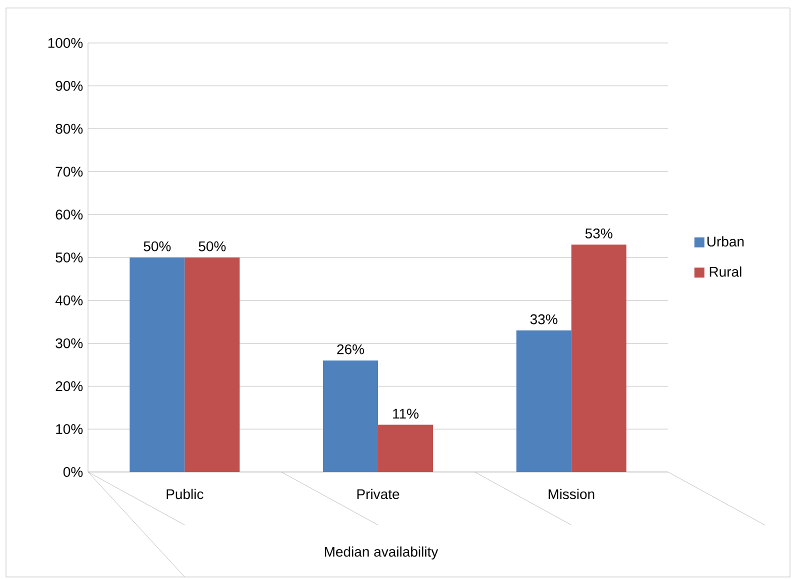 This screenshot has height=579, width=794. I want to click on legend-label: Urban, so click(725, 241).